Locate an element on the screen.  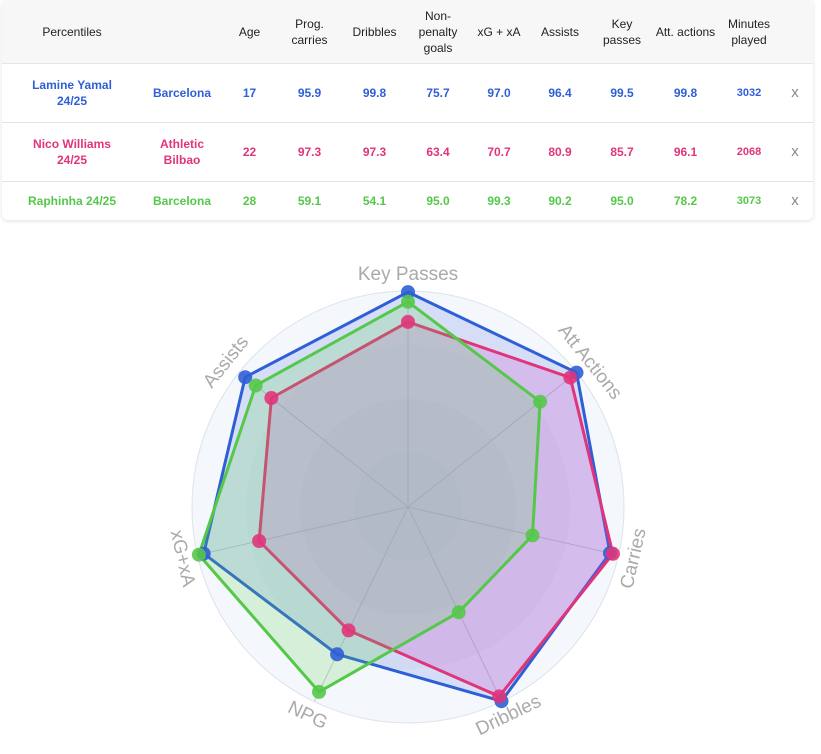
header-assists: Assists is located at coordinates (559, 31).